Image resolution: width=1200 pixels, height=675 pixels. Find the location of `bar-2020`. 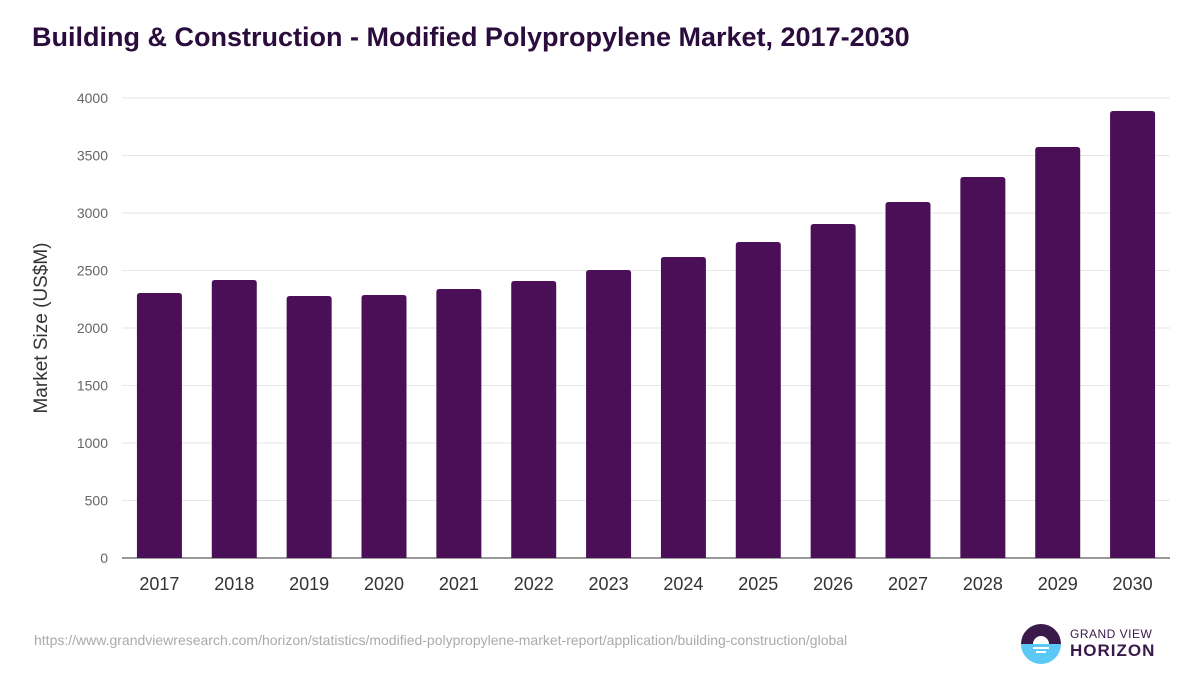

bar-2020 is located at coordinates (384, 426).